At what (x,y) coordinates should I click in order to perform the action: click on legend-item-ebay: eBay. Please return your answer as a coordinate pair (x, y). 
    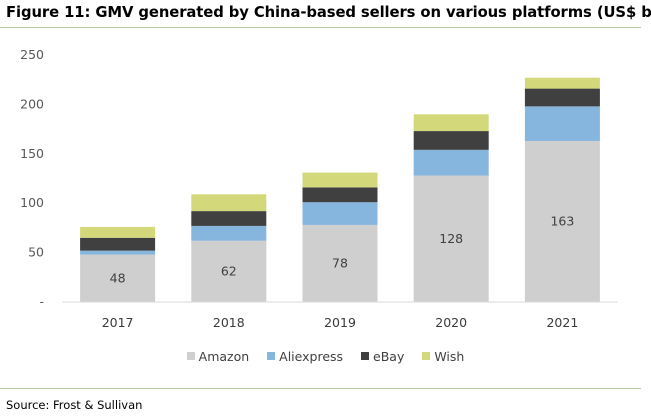
    Looking at the image, I should click on (382, 356).